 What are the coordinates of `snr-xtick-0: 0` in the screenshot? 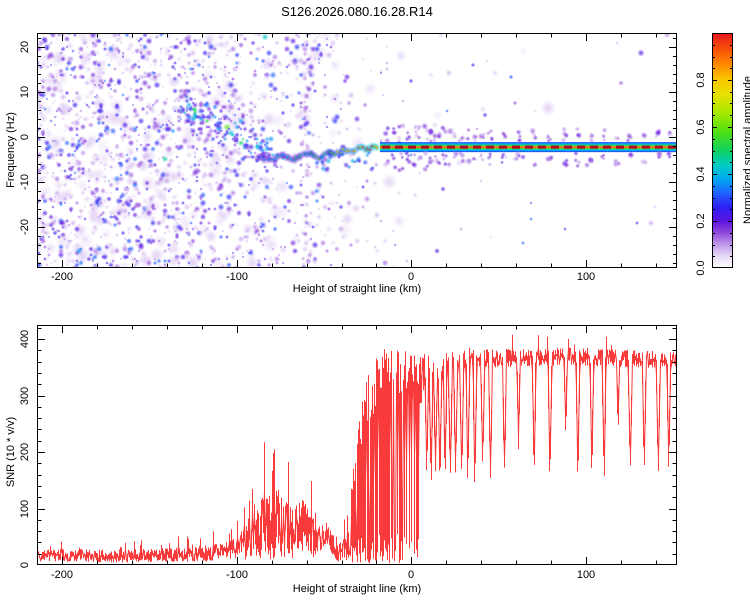 It's located at (411, 575).